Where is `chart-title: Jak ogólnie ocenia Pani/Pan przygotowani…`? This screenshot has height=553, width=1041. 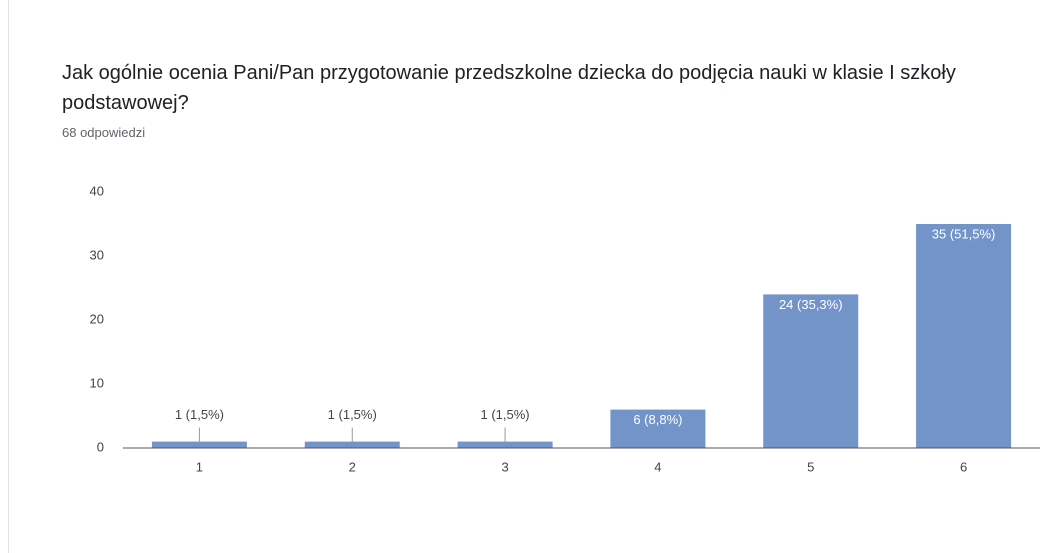 chart-title: Jak ogólnie ocenia Pani/Pan przygotowani… is located at coordinates (509, 88).